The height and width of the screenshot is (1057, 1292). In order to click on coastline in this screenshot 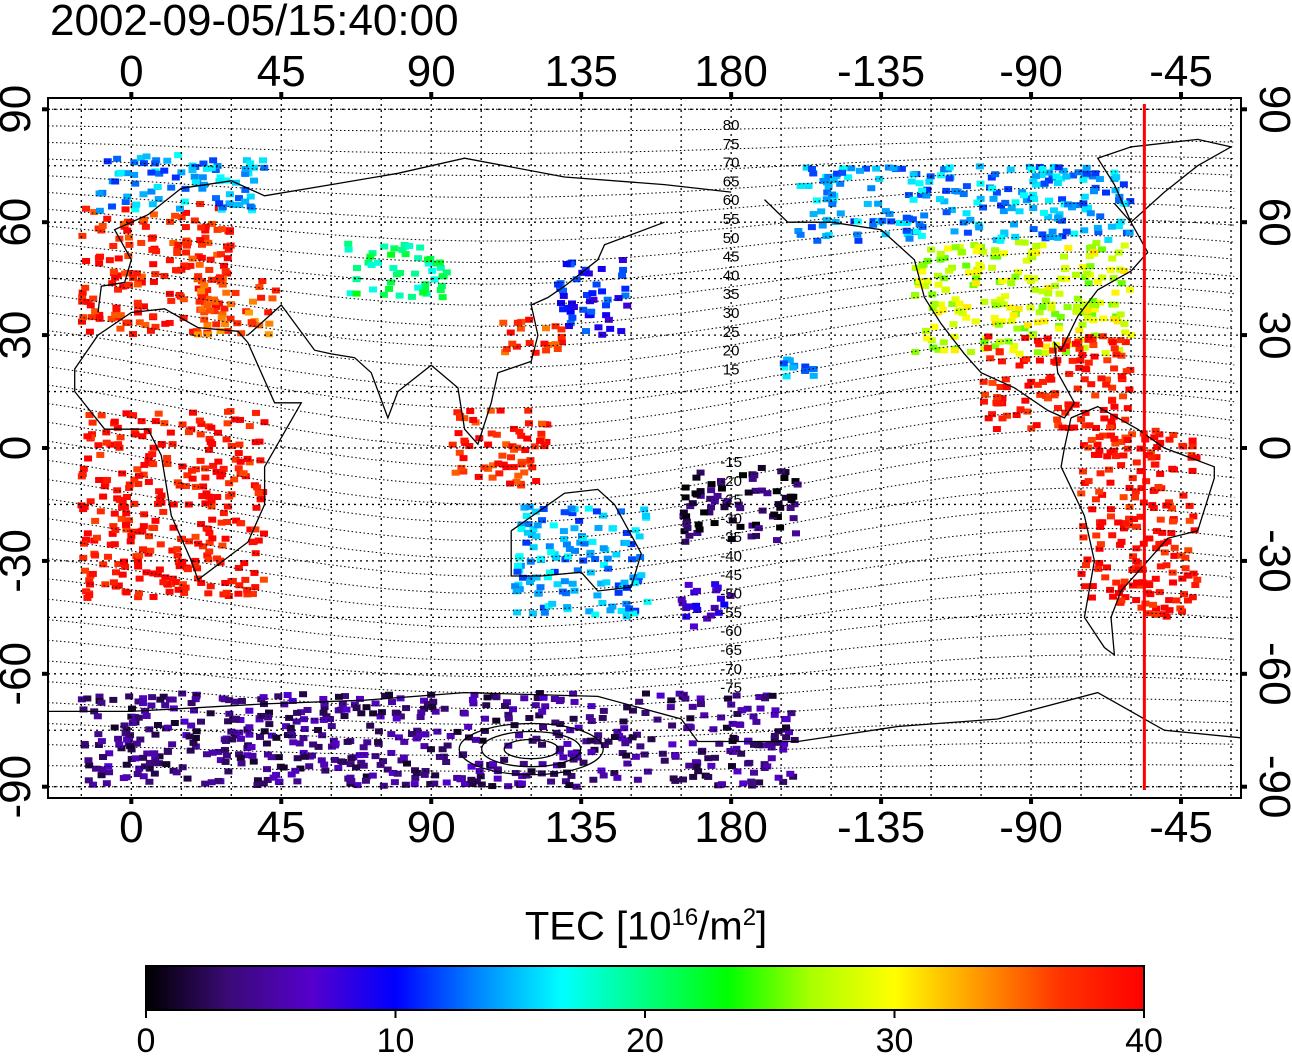, I will do `click(576, 540)`.